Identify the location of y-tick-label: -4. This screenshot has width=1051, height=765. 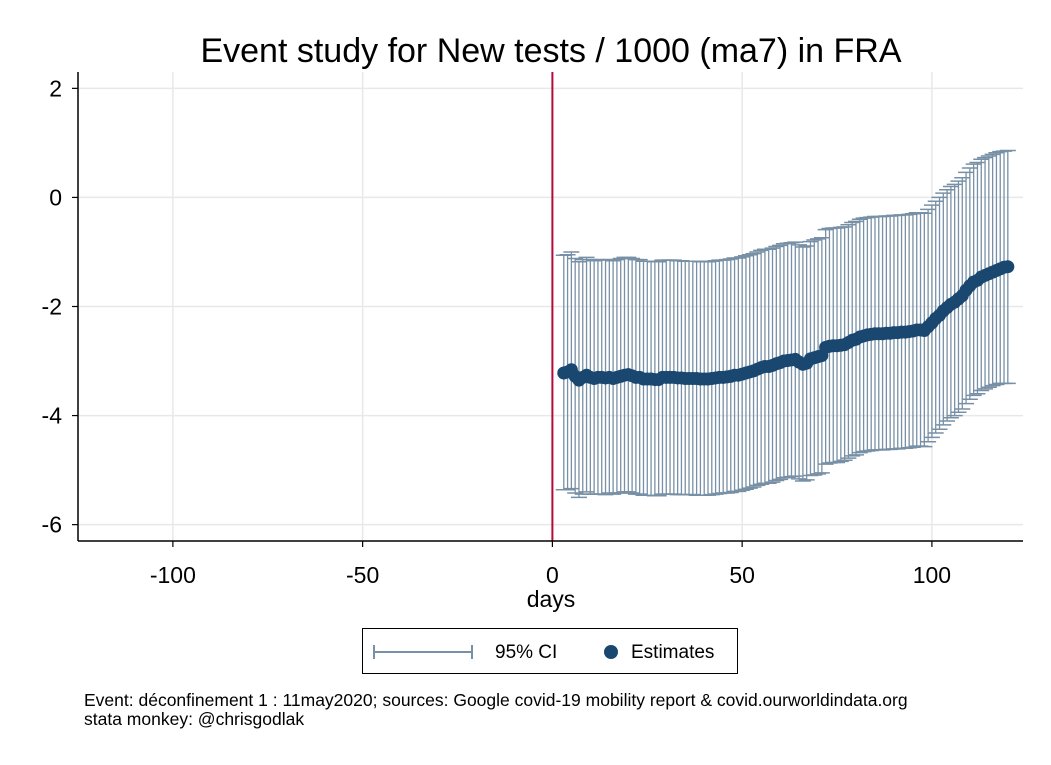
(52, 416).